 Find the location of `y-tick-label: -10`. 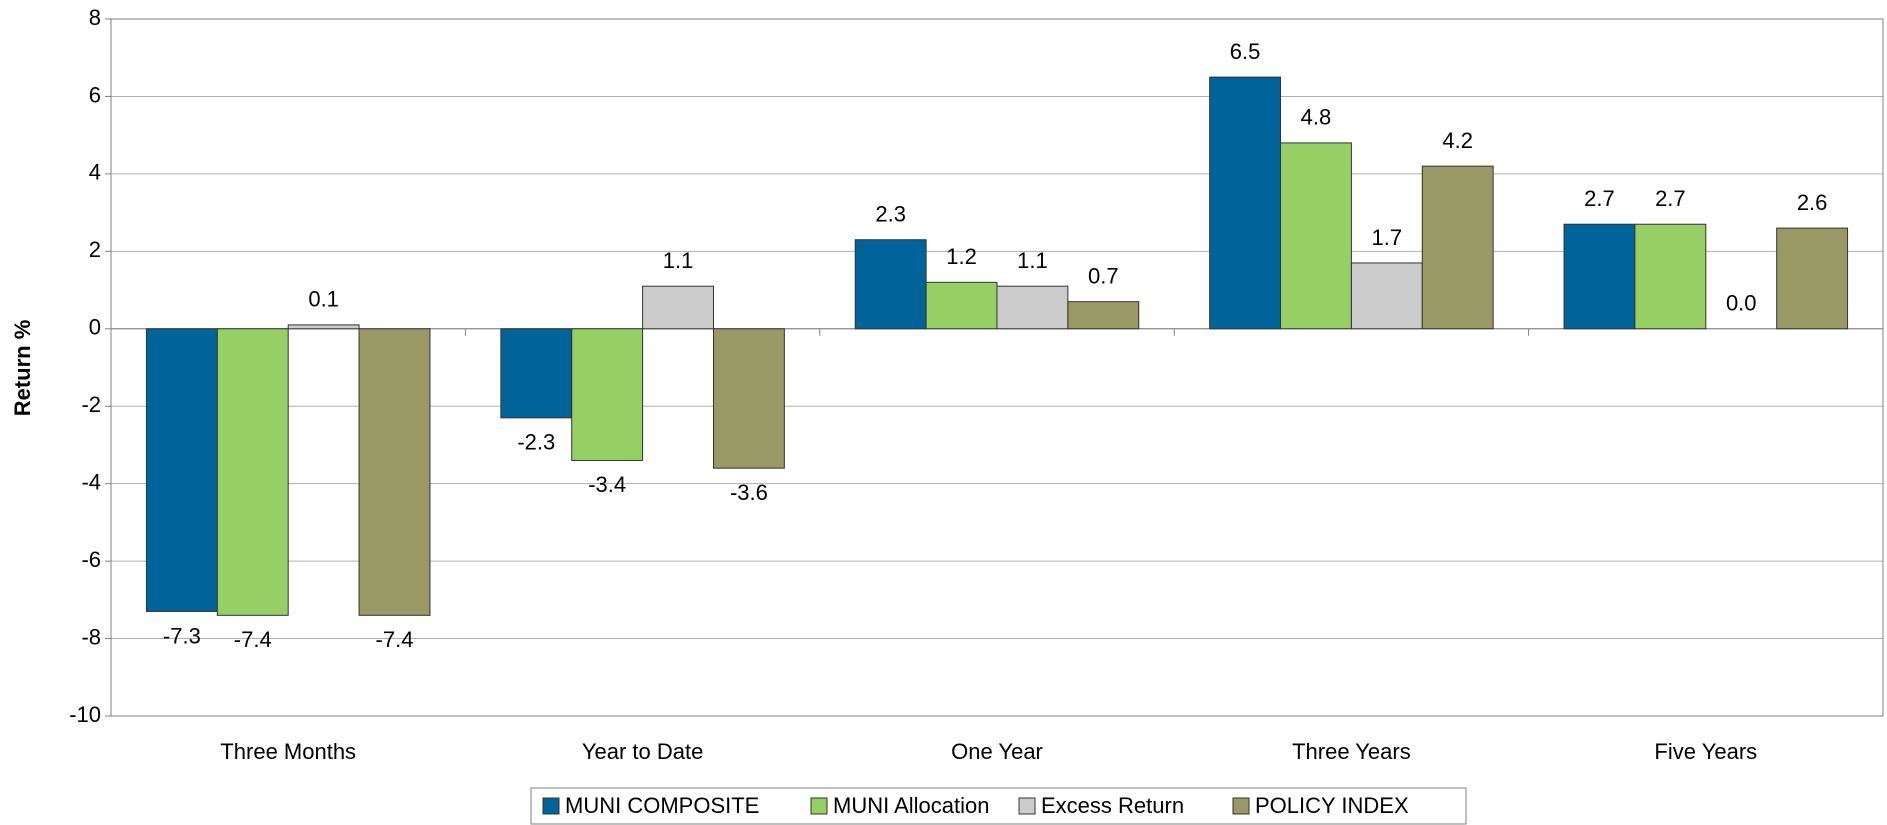

y-tick-label: -10 is located at coordinates (85, 714).